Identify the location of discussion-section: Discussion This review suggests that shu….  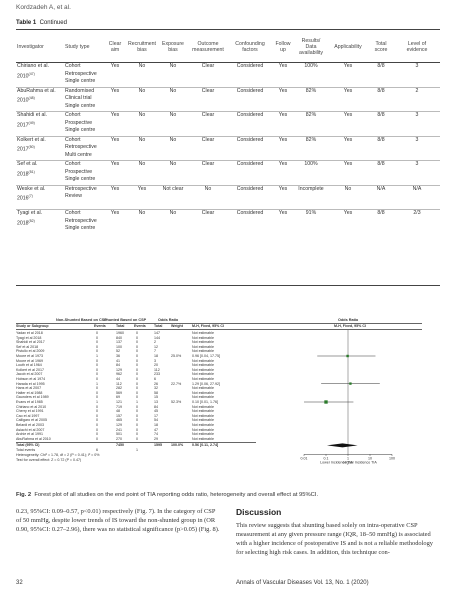
(339, 532).